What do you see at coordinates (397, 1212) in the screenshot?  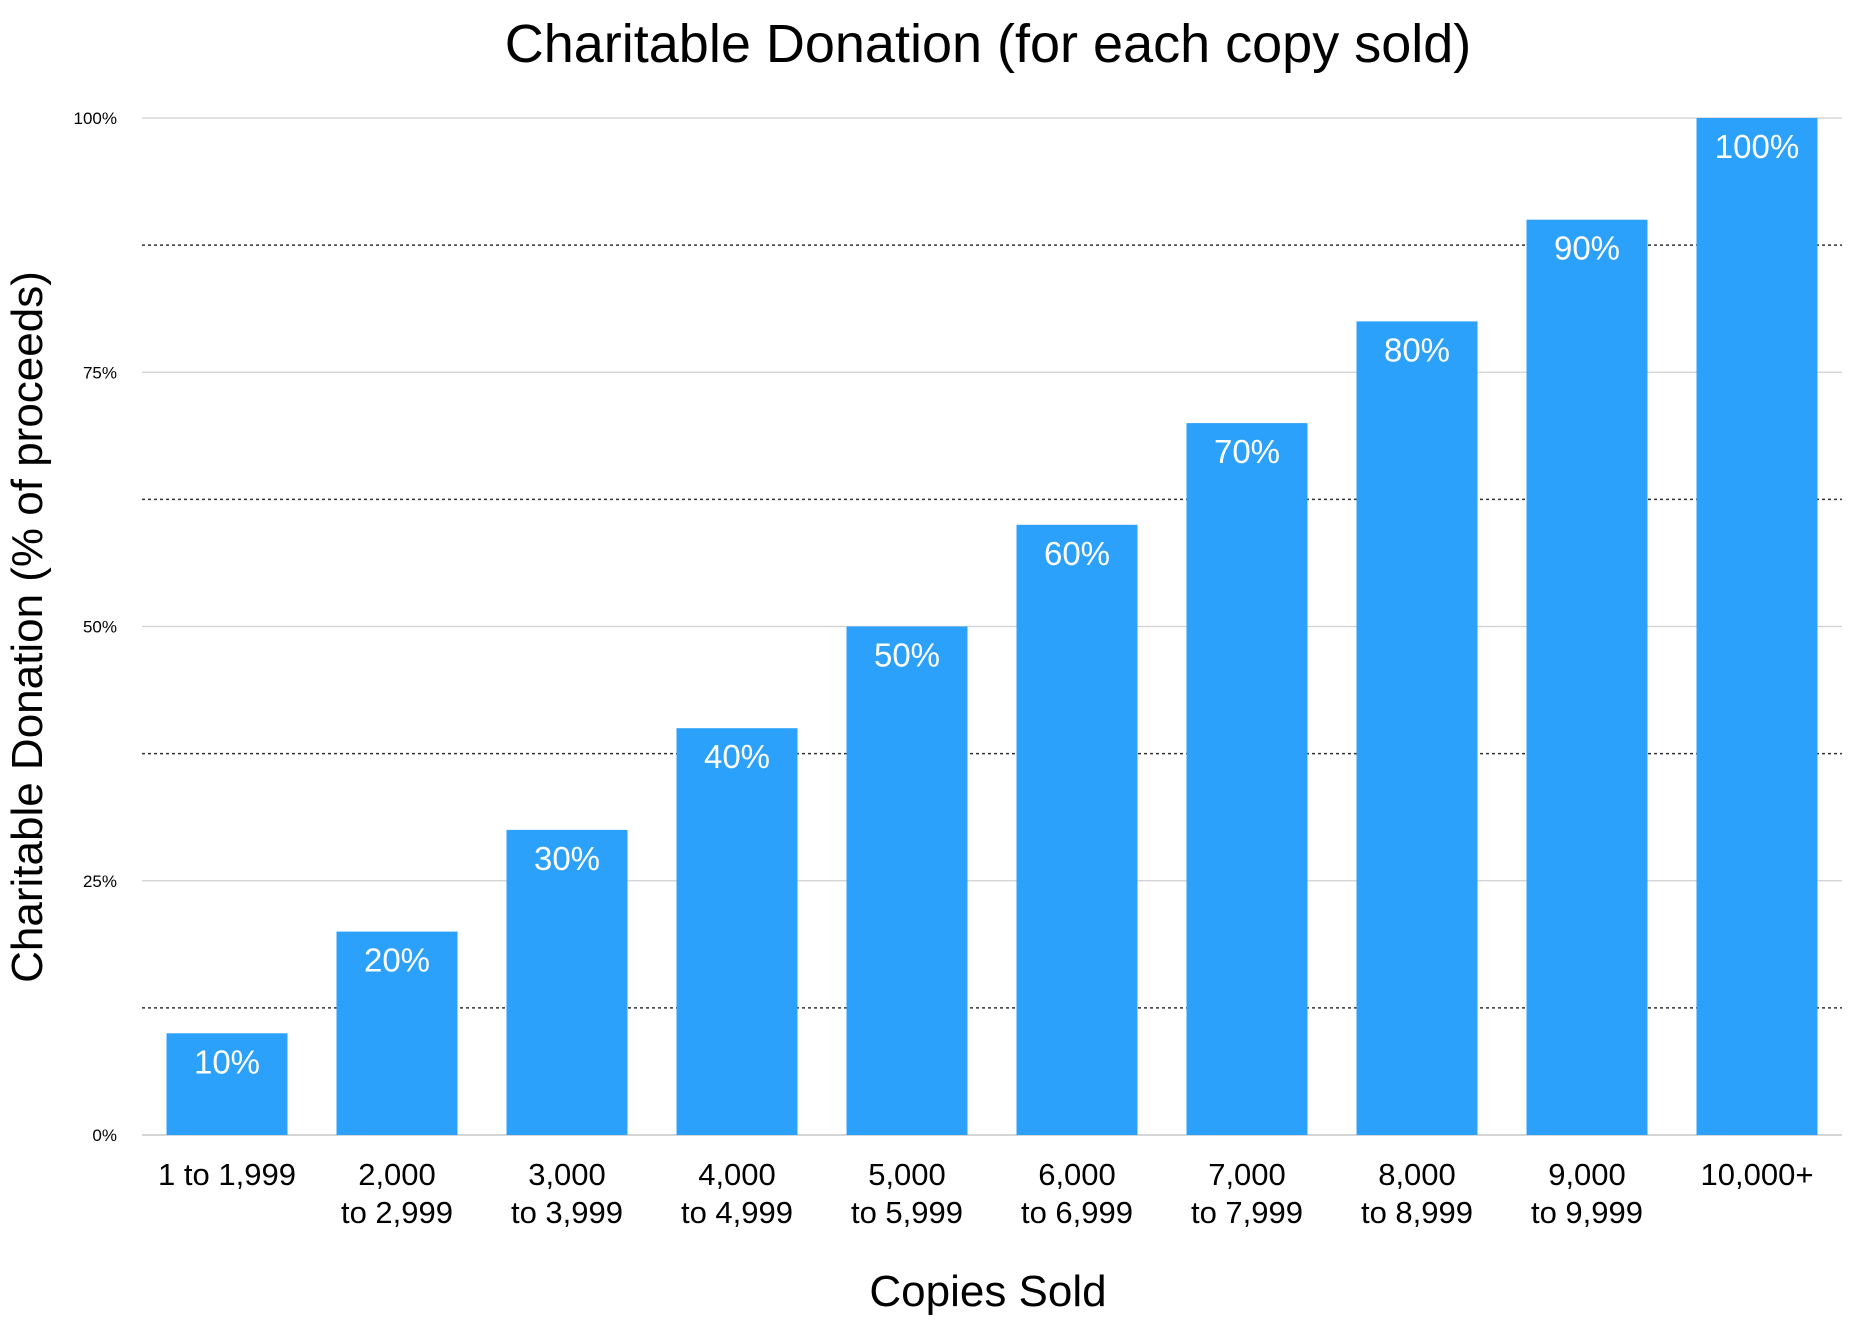 I see `x-tick-label-line: to 2,999` at bounding box center [397, 1212].